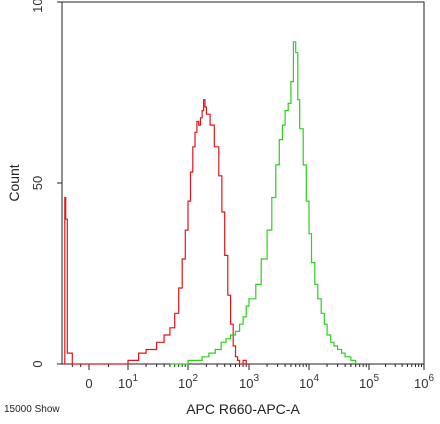 The height and width of the screenshot is (424, 440). I want to click on x-tick-label-0: 0, so click(88, 383).